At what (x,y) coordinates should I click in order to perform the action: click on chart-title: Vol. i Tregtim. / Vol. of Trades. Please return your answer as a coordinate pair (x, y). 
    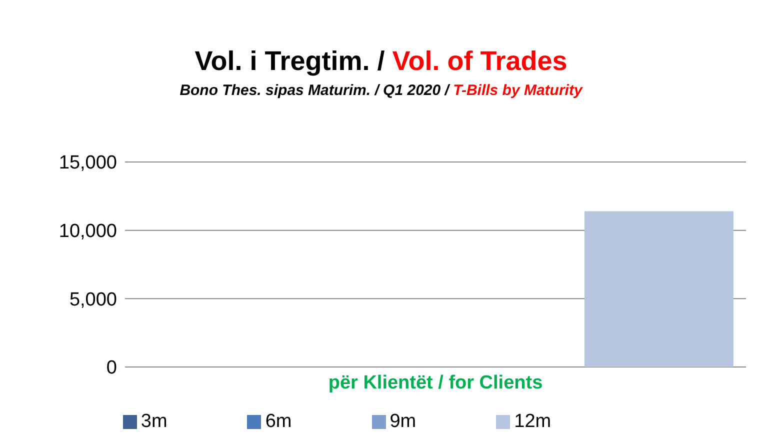
    Looking at the image, I should click on (381, 61).